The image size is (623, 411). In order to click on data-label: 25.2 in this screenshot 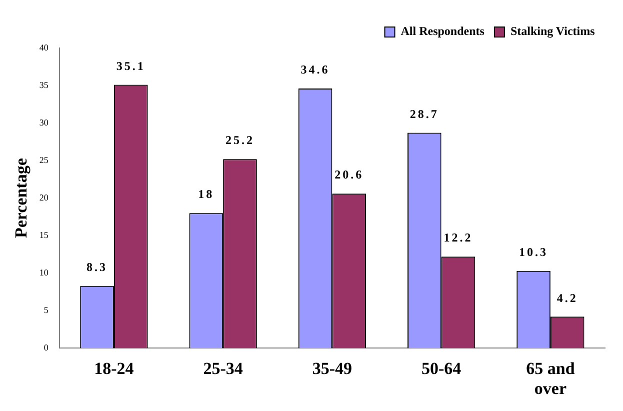, I will do `click(239, 140)`.